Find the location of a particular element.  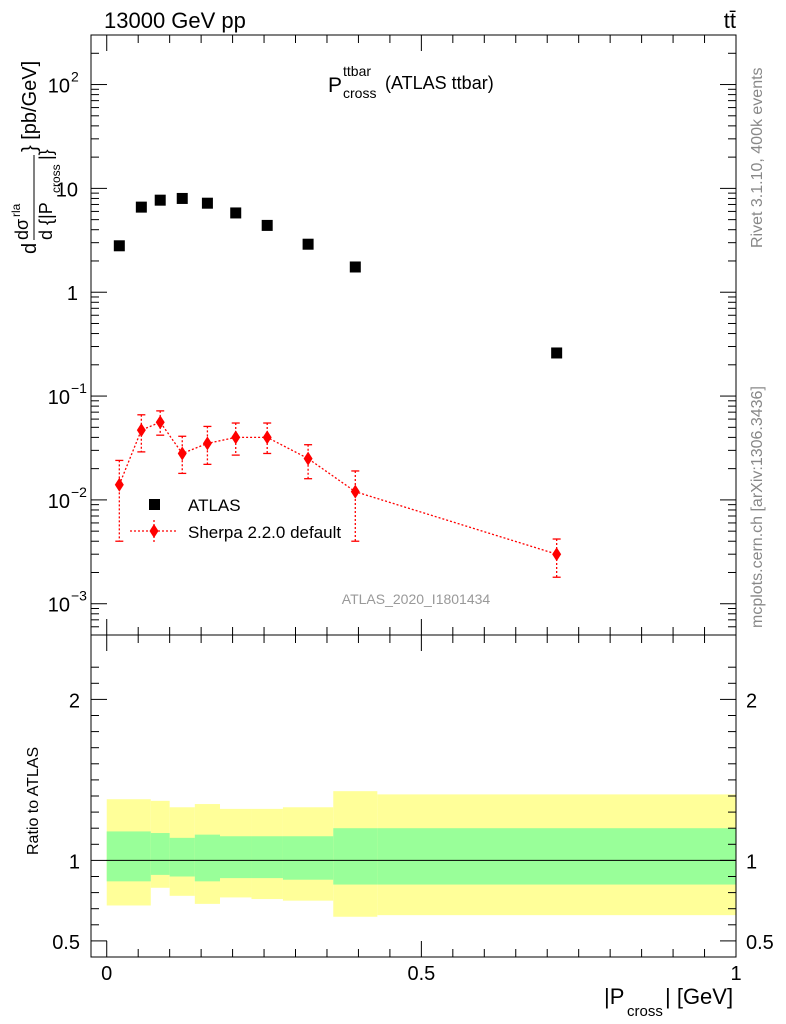

x-tick-label: 0 is located at coordinates (106, 974).